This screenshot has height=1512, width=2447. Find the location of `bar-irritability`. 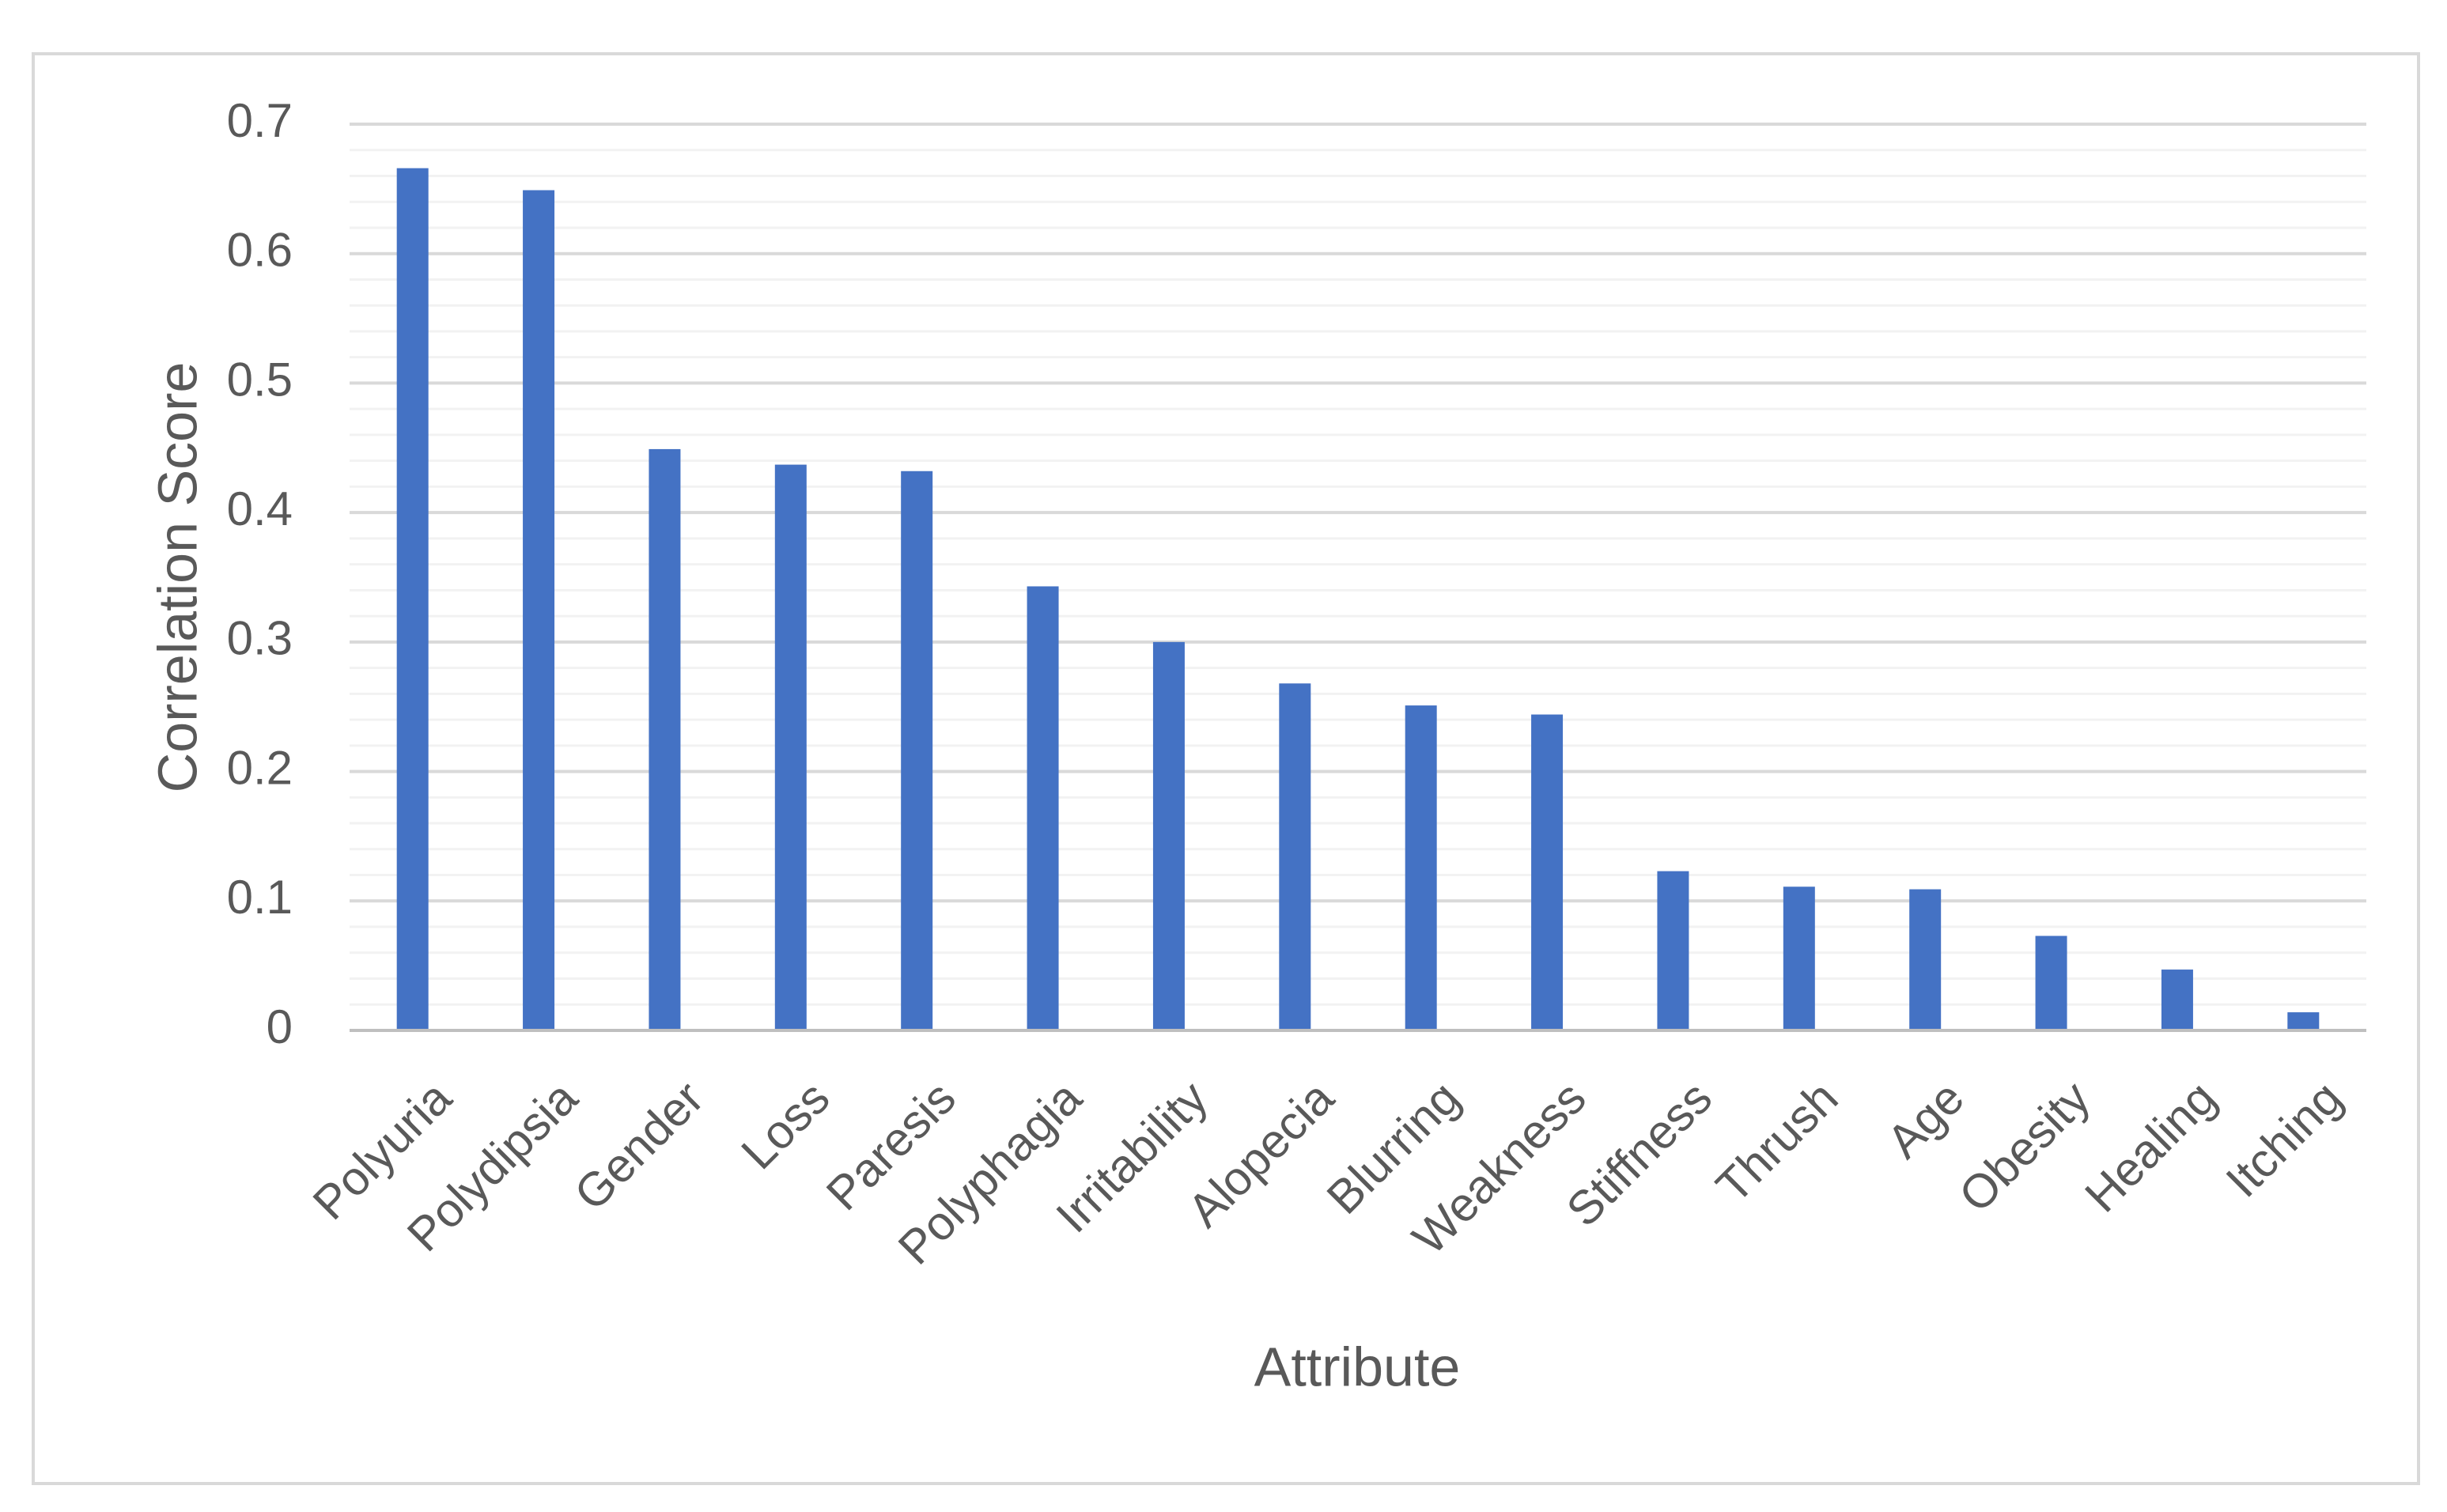

bar-irritability is located at coordinates (1168, 835).